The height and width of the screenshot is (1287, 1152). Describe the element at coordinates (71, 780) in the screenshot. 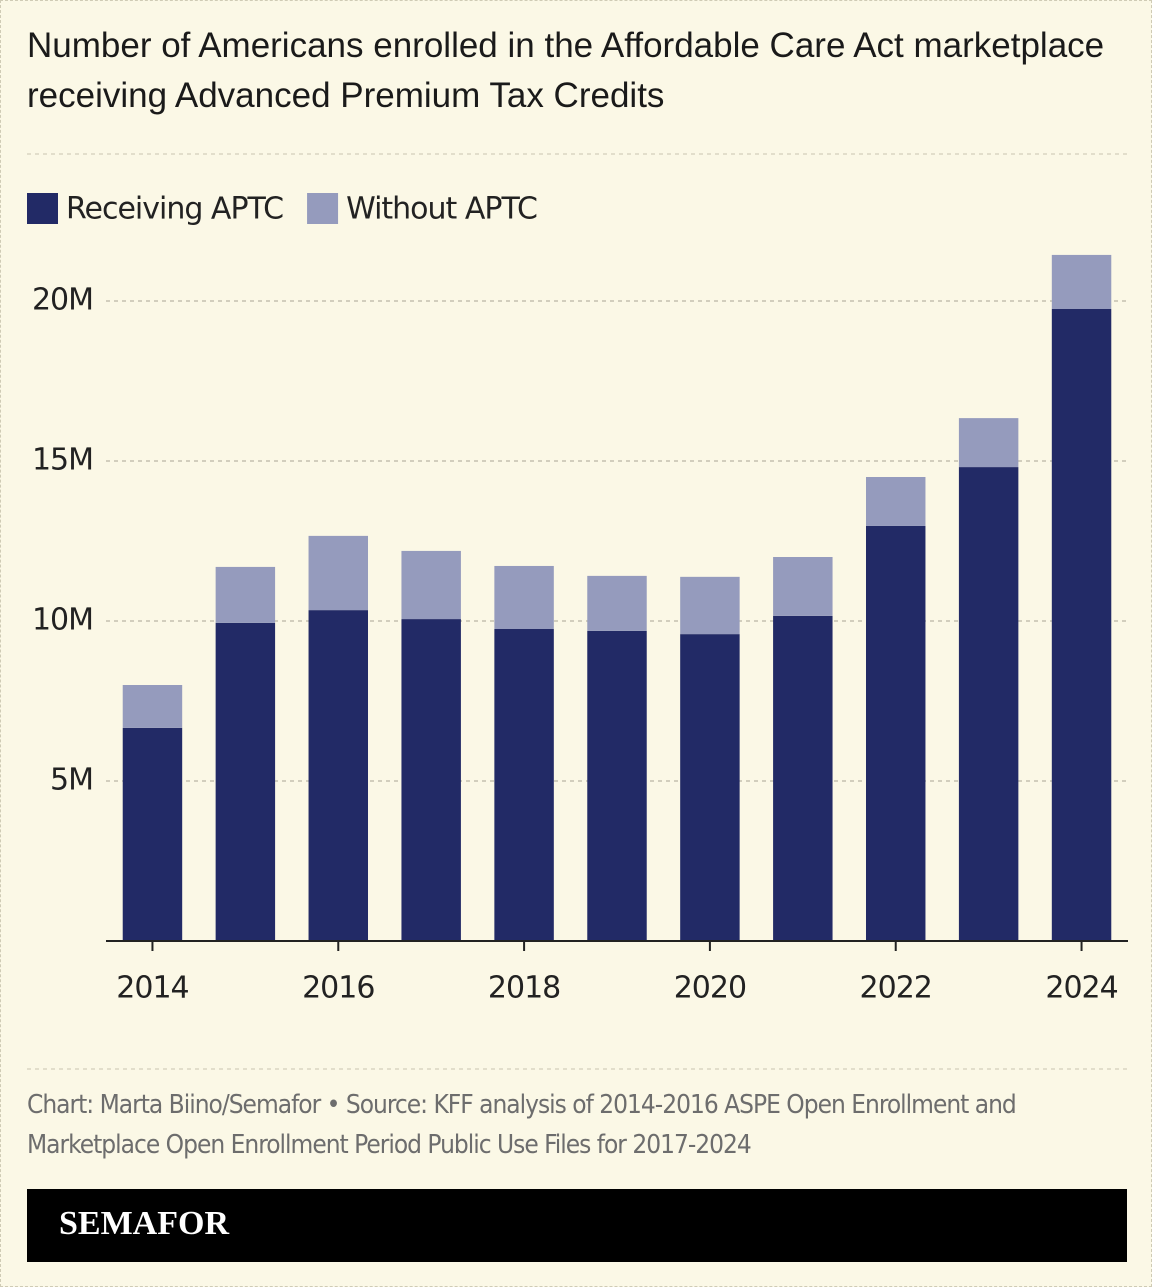

I see `y-tick-label: 5M` at that location.